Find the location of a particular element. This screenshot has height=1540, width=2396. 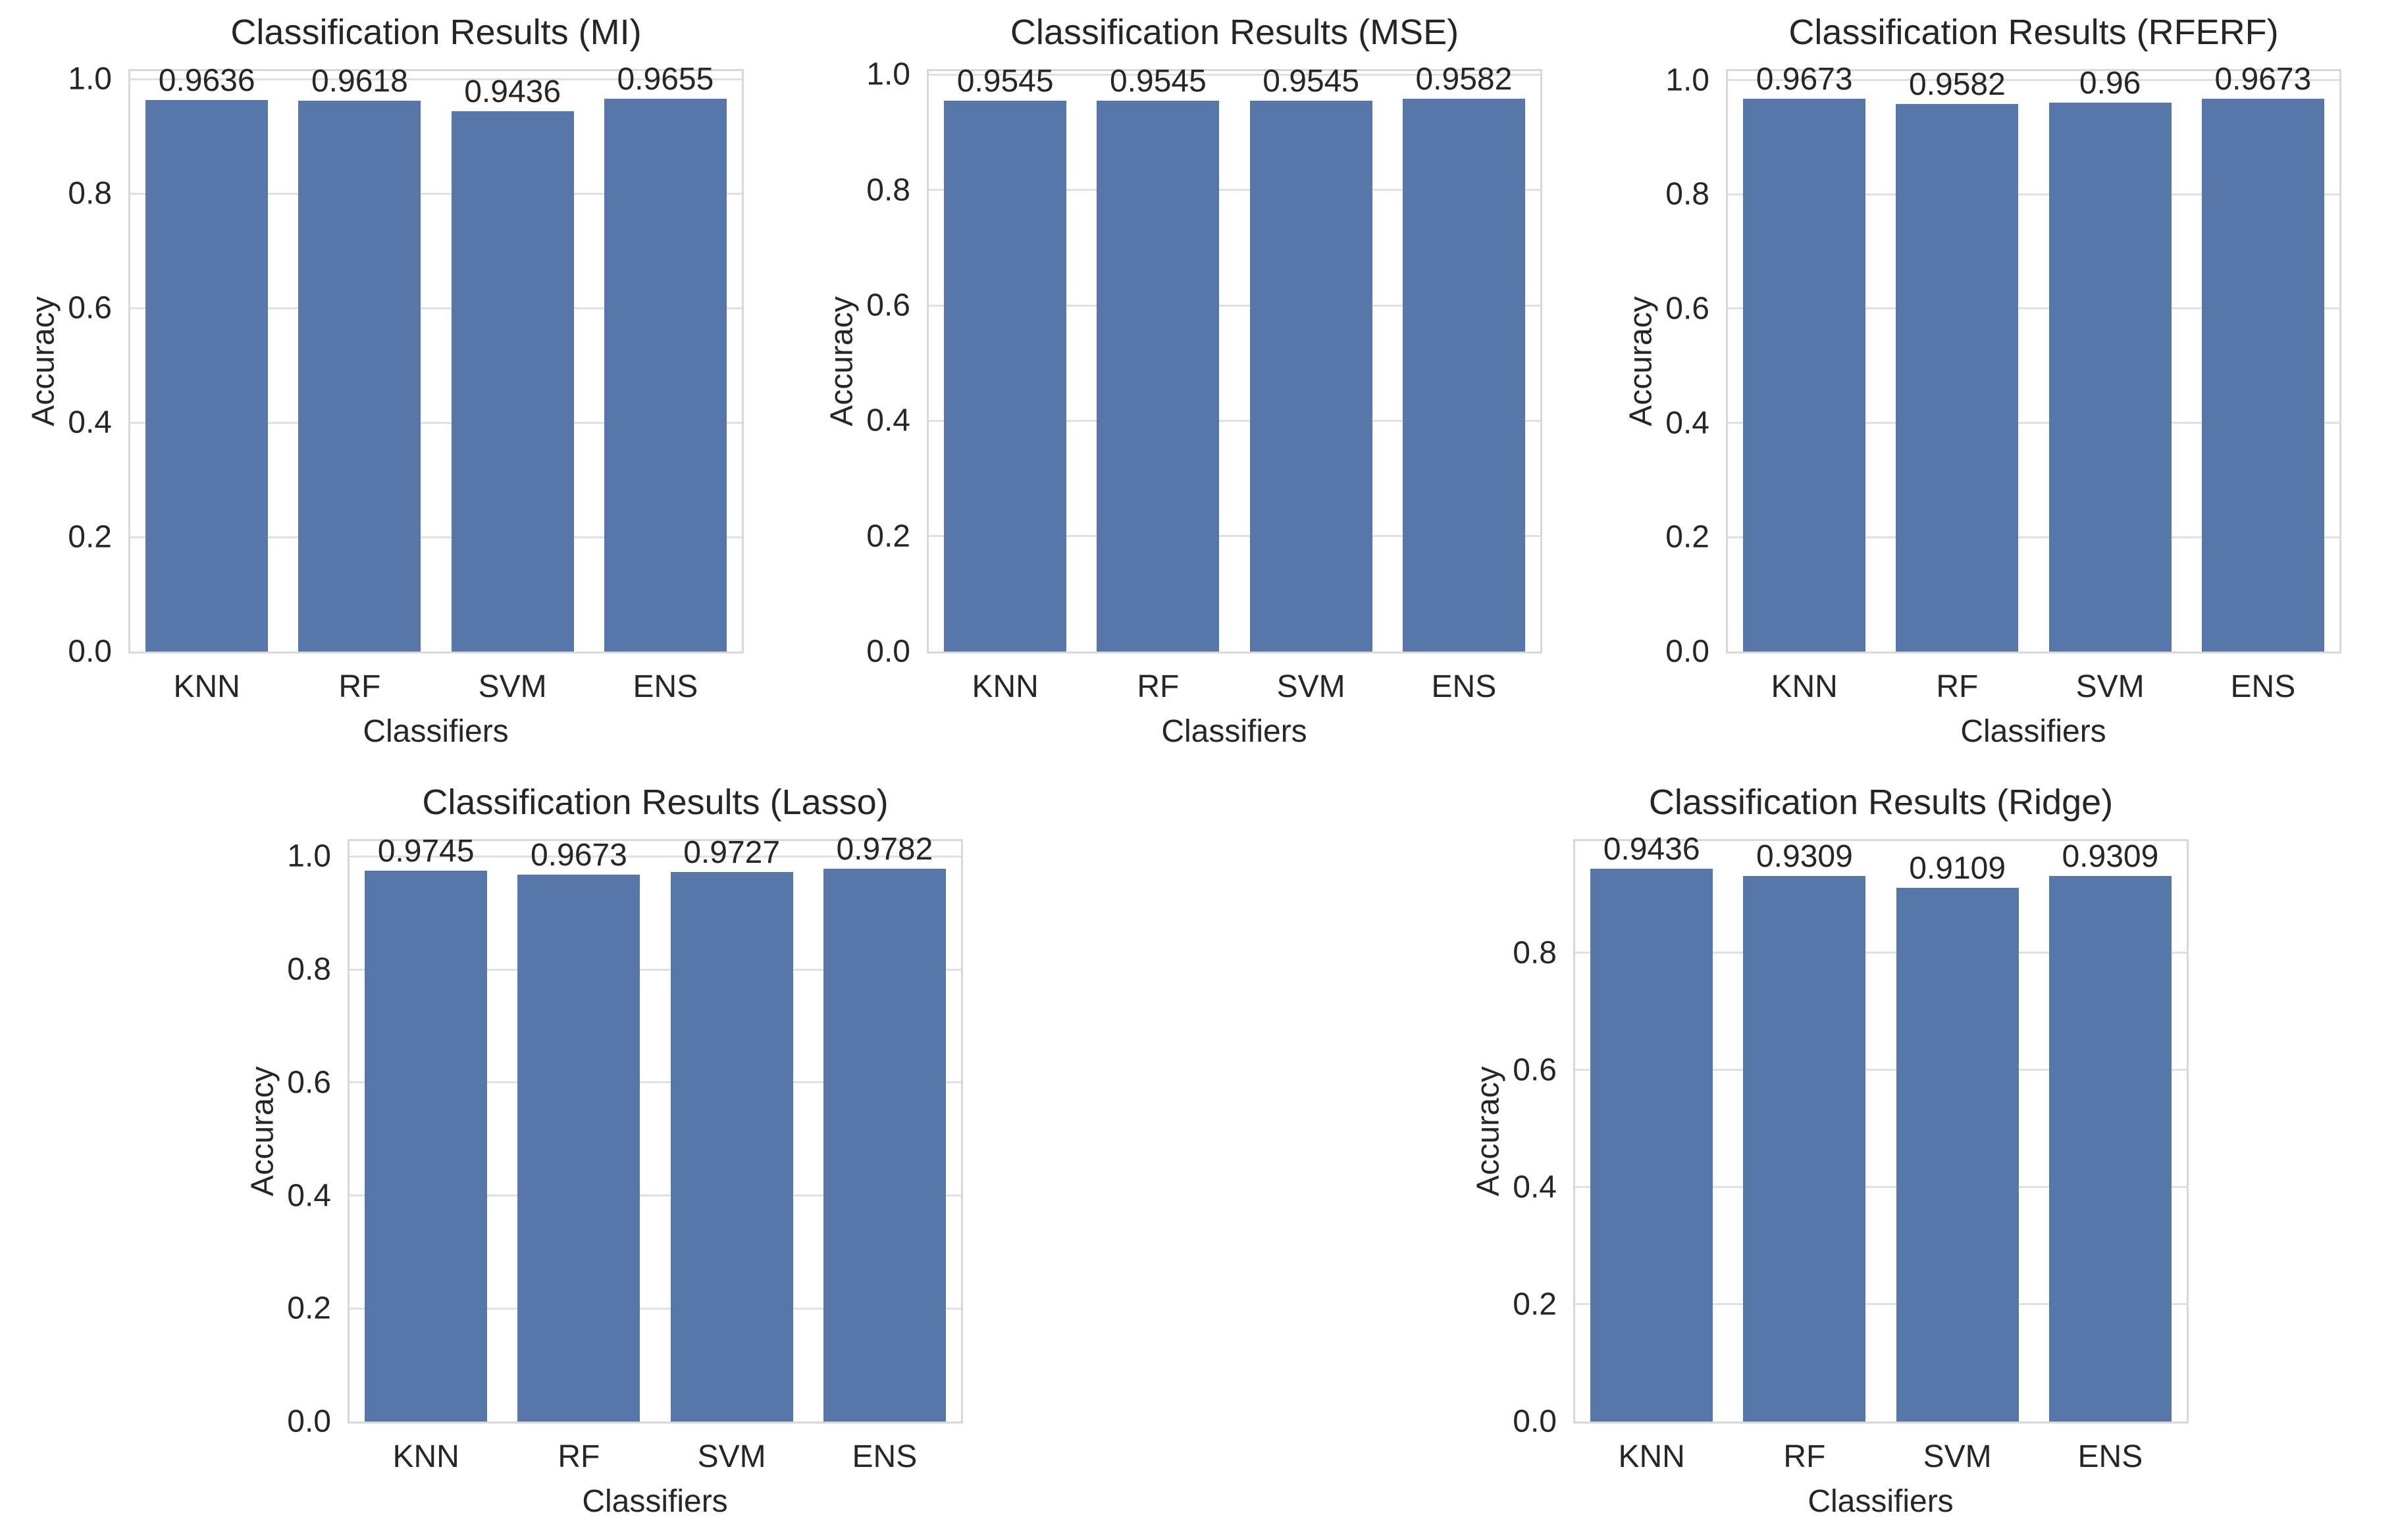

bar-value-label: 0.9109 is located at coordinates (1957, 868).